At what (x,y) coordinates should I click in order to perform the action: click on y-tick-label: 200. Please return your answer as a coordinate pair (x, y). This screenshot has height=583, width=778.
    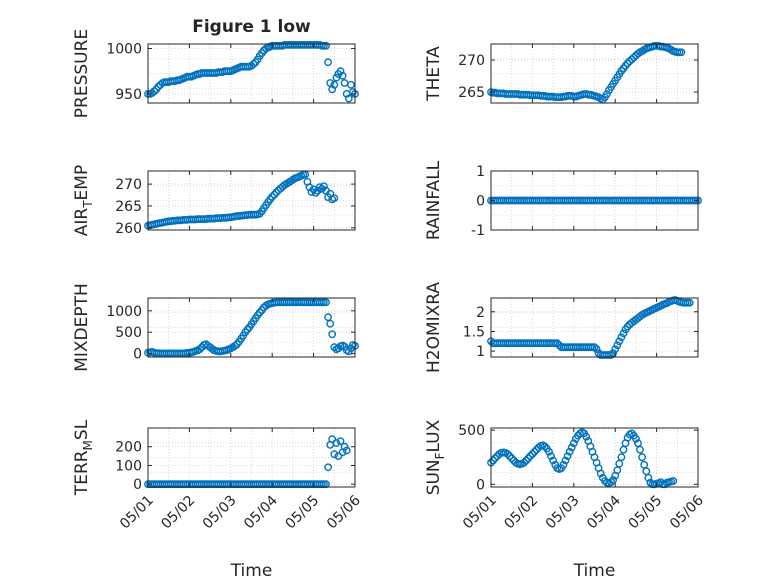
    Looking at the image, I should click on (128, 448).